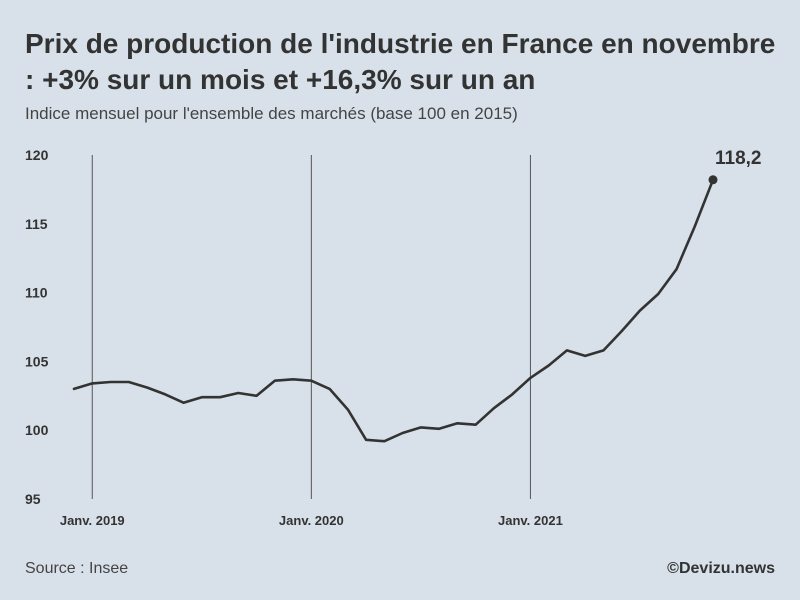 The image size is (800, 600). I want to click on y-tick-label: 110, so click(36, 293).